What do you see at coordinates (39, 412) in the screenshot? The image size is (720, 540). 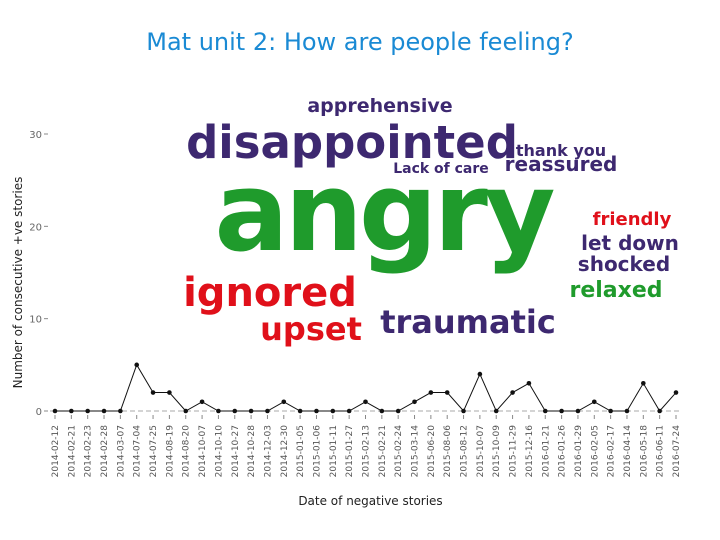 I see `y-tick-label: 0` at bounding box center [39, 412].